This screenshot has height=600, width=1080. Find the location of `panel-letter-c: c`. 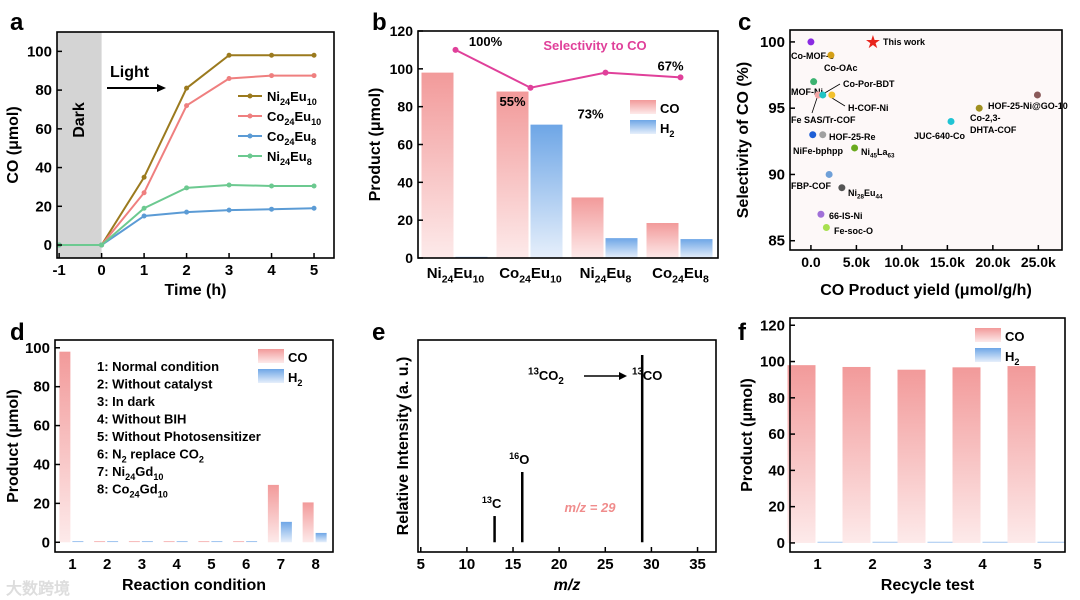

panel-letter-c: c is located at coordinates (744, 22).